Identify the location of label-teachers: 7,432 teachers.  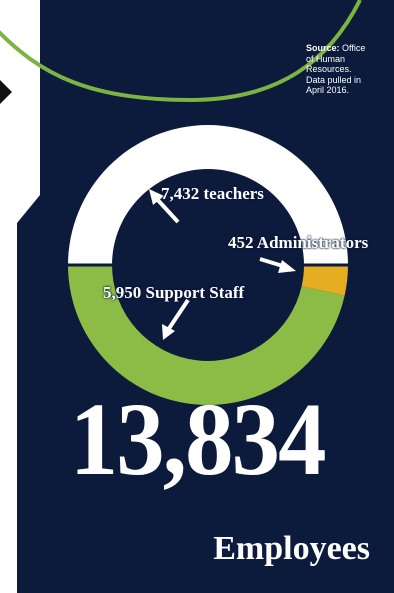
(212, 193).